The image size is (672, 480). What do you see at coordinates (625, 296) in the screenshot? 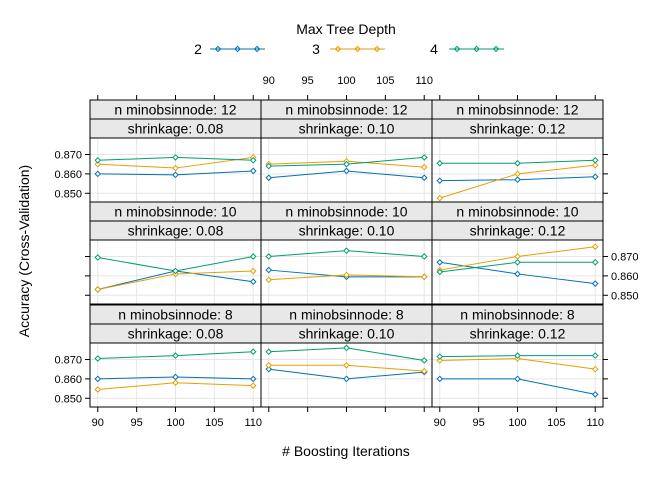
I see `y-tick-label-right: 0.850` at bounding box center [625, 296].